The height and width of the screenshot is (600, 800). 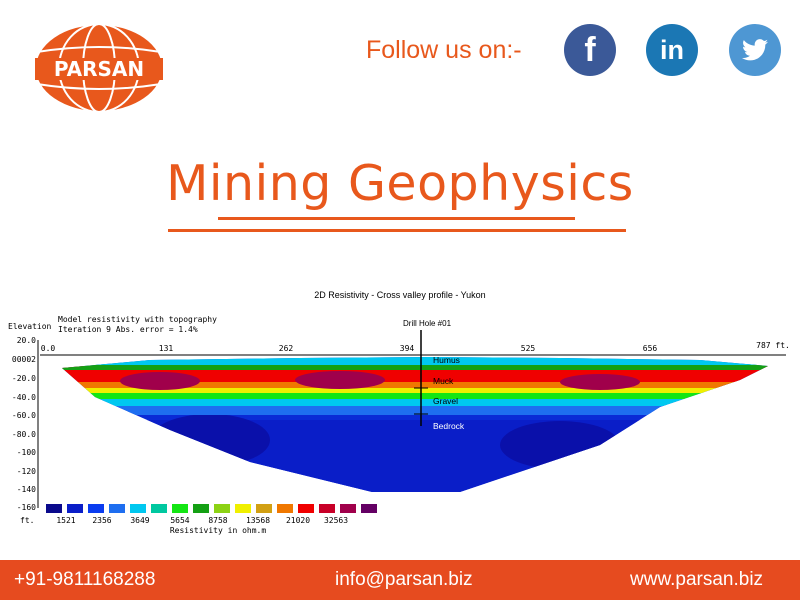 What do you see at coordinates (444, 50) in the screenshot?
I see `follow-us-text: Follow us on:-` at bounding box center [444, 50].